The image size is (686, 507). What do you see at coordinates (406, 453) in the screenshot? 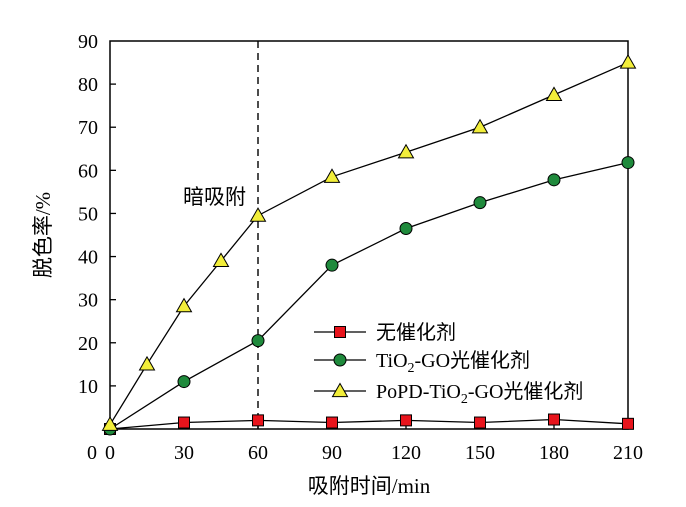
I see `x-tick-label: 120` at bounding box center [406, 453].